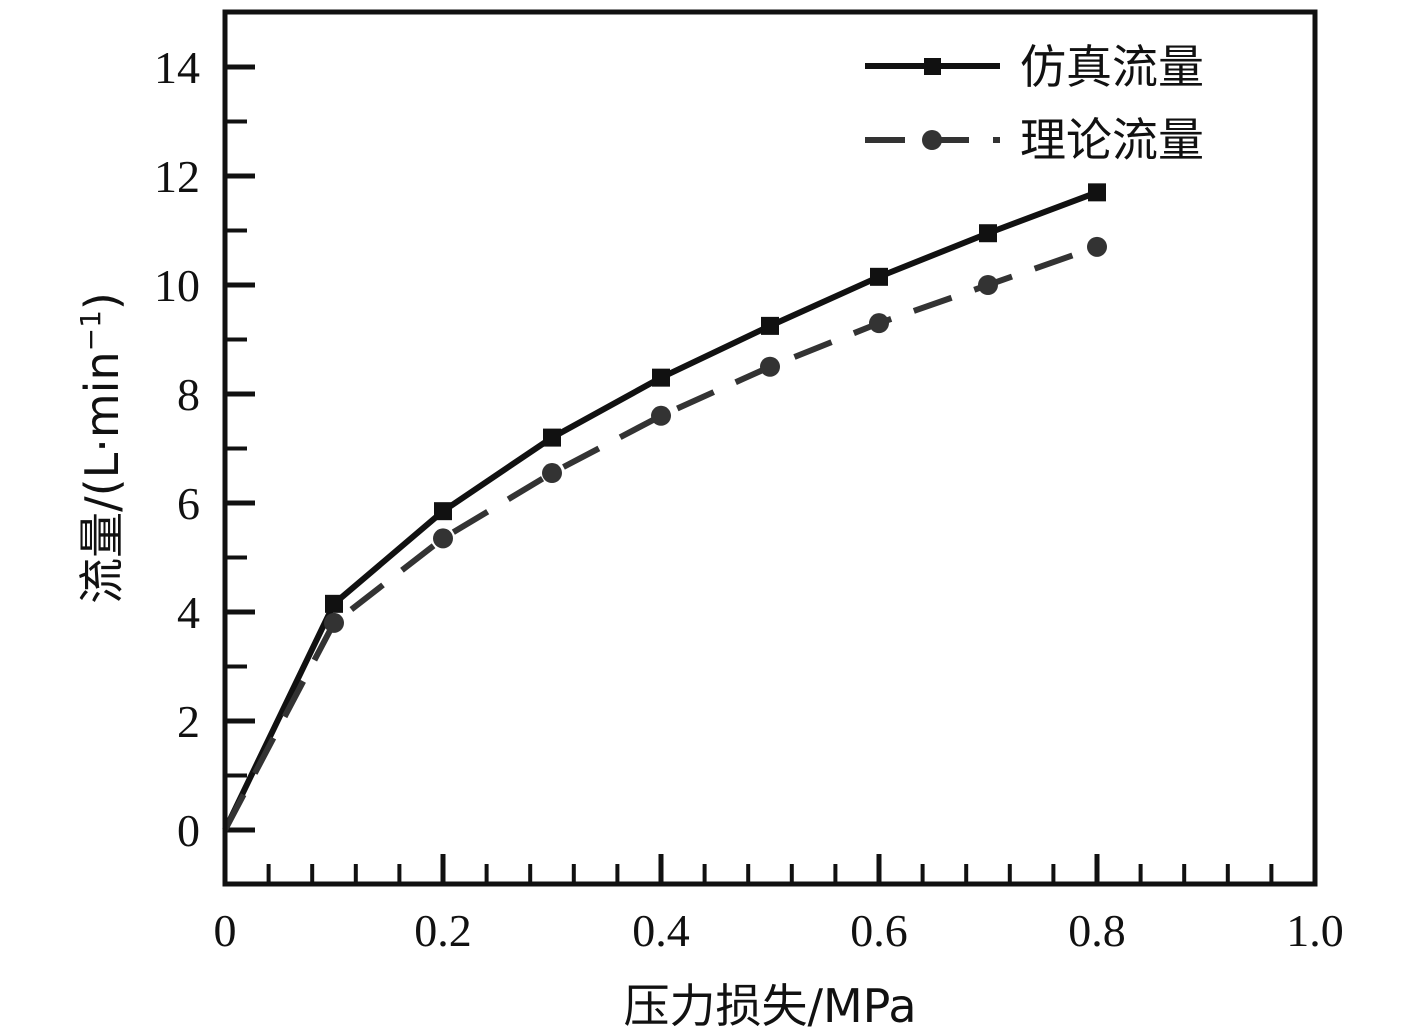  I want to click on y-tick-label: 0, so click(188, 830).